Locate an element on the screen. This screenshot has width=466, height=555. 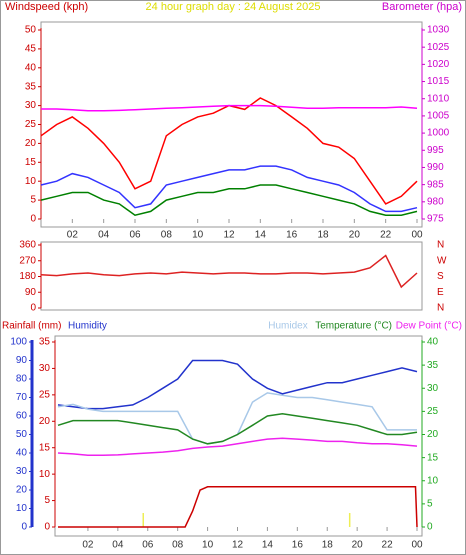
tick-label: 995 is located at coordinates (435, 150).